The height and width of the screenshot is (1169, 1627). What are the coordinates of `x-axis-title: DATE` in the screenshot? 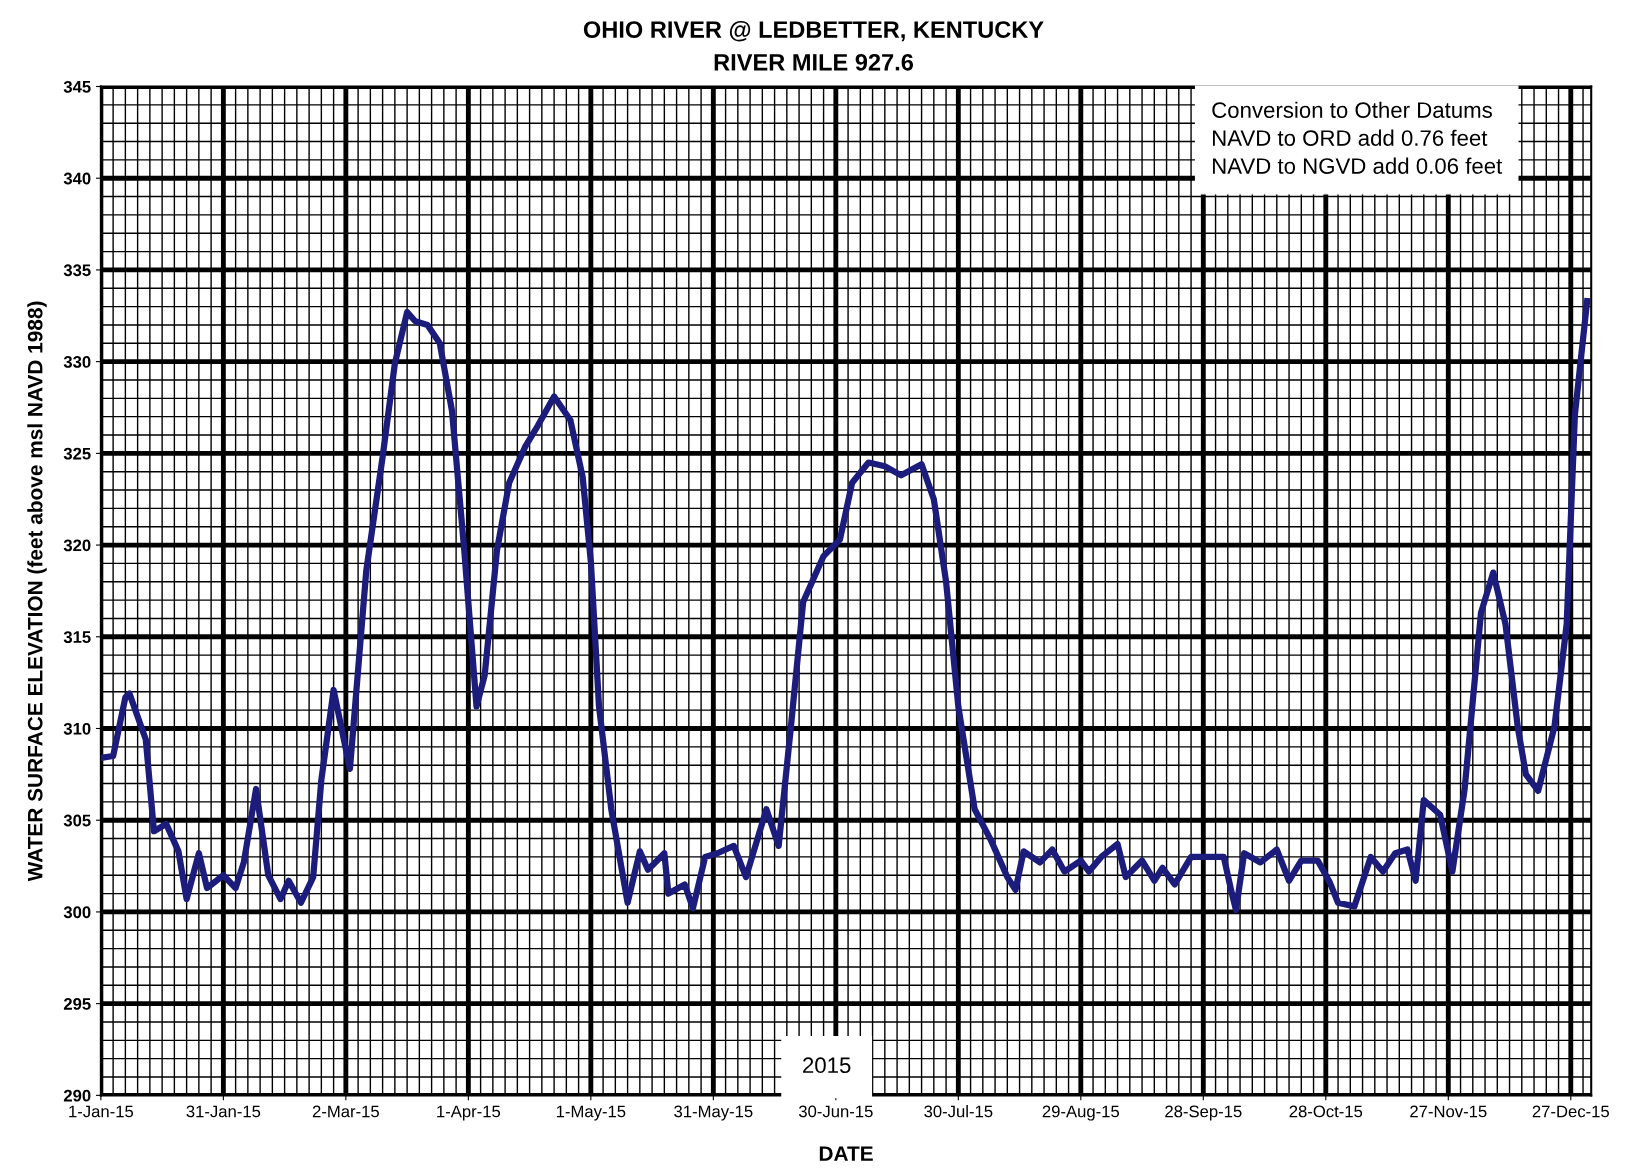 It's located at (846, 1153).